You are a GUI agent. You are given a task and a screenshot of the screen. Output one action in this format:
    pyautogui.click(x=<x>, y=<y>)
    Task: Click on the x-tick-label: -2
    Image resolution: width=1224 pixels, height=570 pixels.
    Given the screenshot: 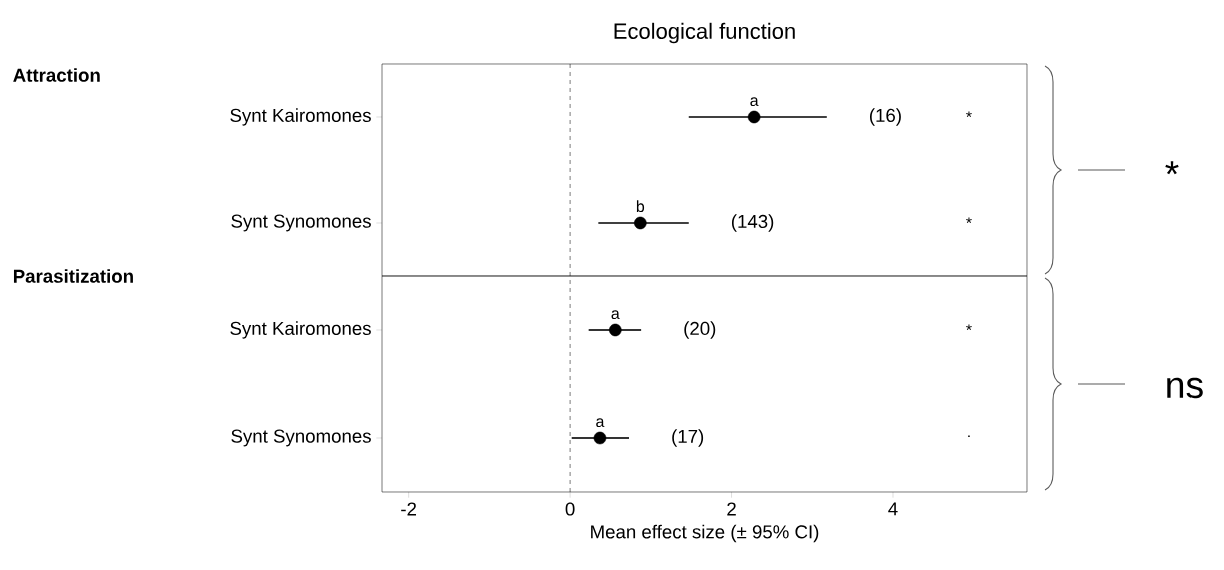 What is the action you would take?
    pyautogui.click(x=409, y=509)
    